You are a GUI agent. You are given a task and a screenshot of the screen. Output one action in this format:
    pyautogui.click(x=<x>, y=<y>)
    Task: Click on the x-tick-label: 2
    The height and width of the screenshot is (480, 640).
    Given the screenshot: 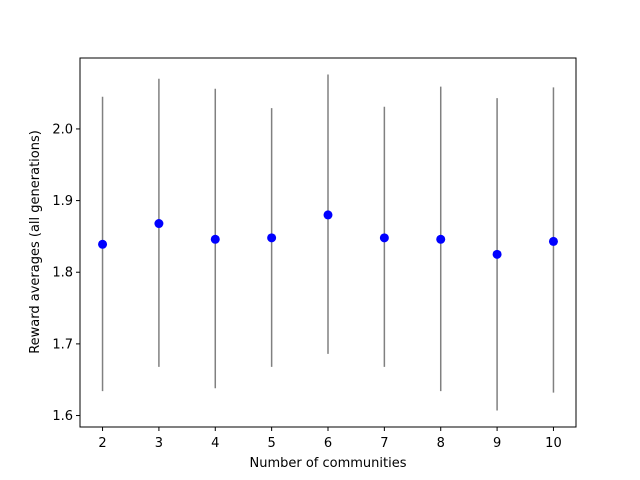 What is the action you would take?
    pyautogui.click(x=102, y=443)
    